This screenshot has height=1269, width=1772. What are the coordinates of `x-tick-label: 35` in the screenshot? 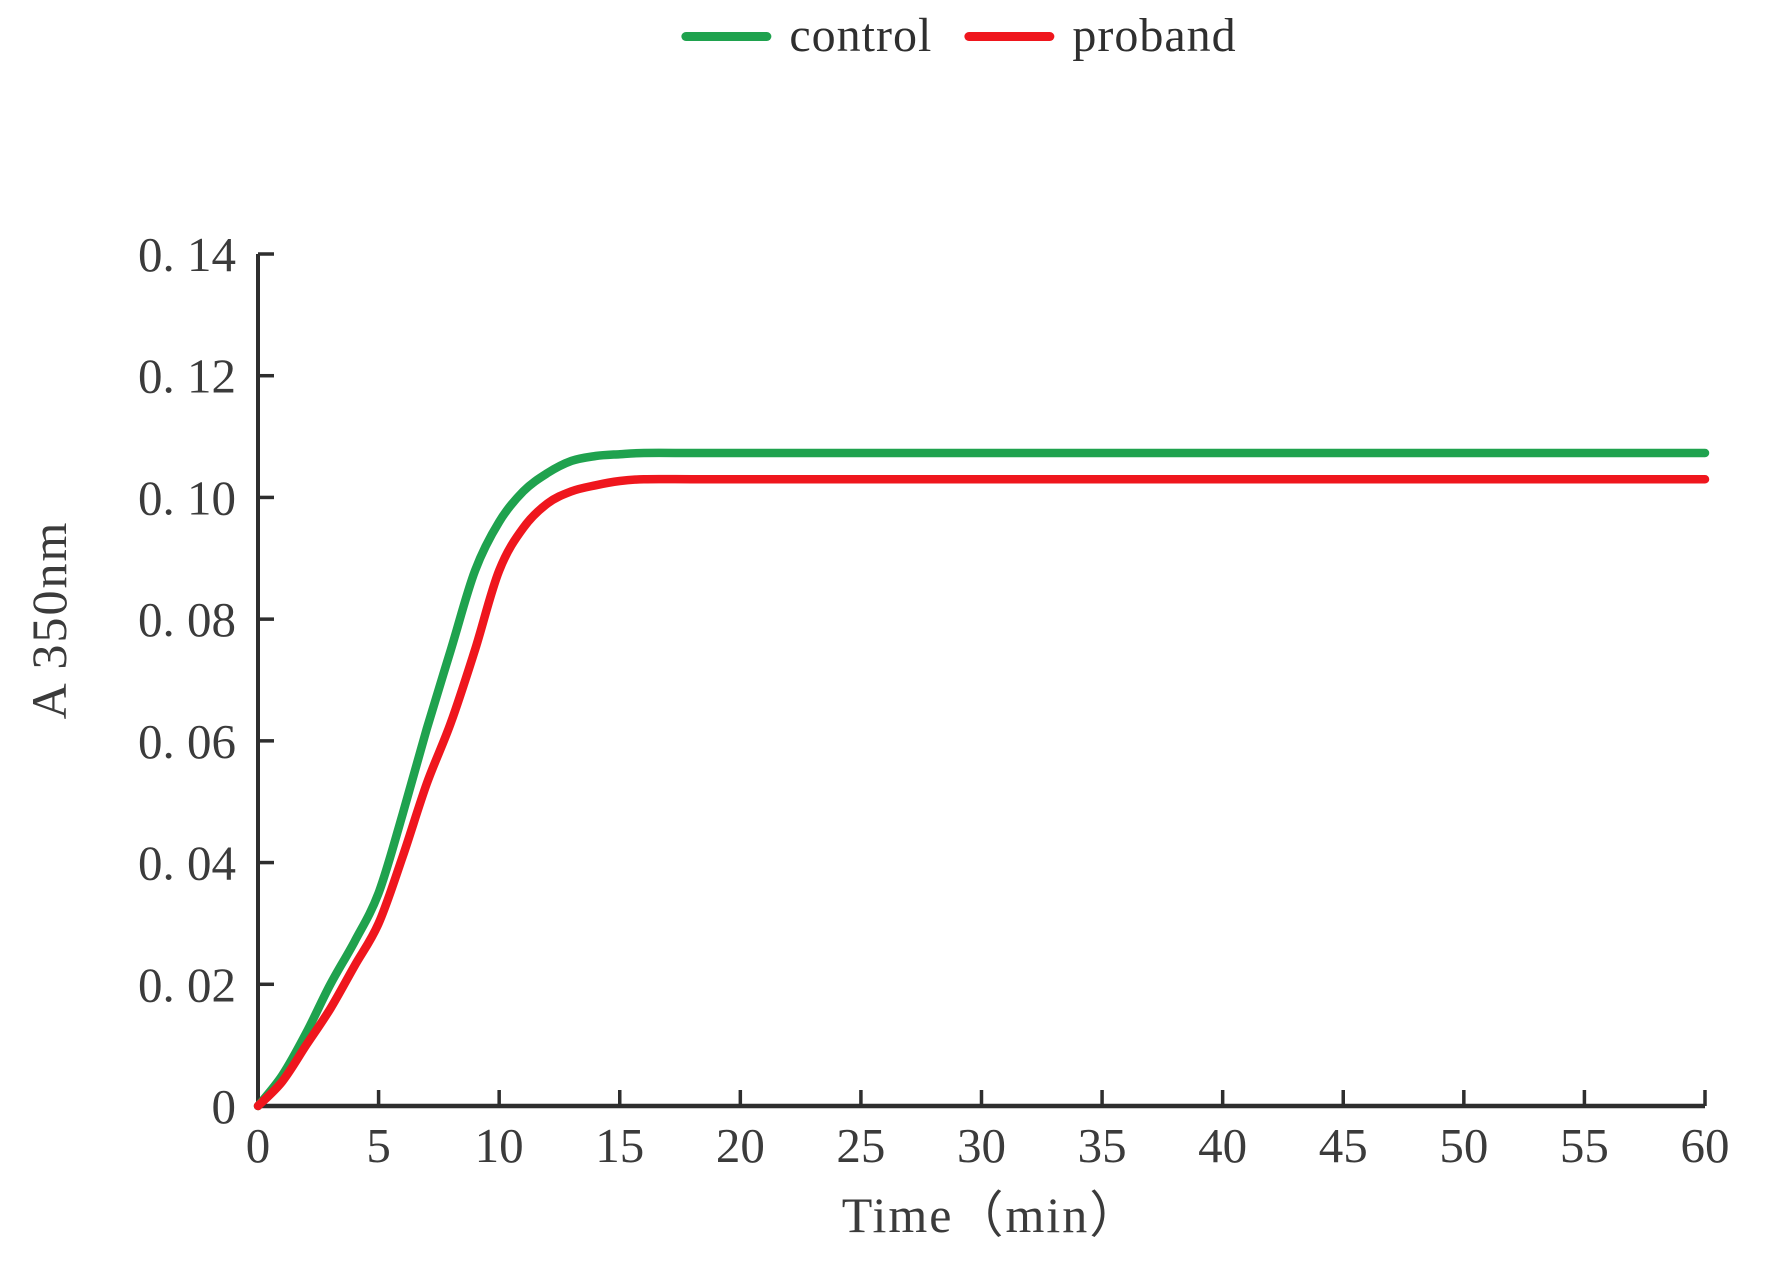 It's located at (1102, 1145).